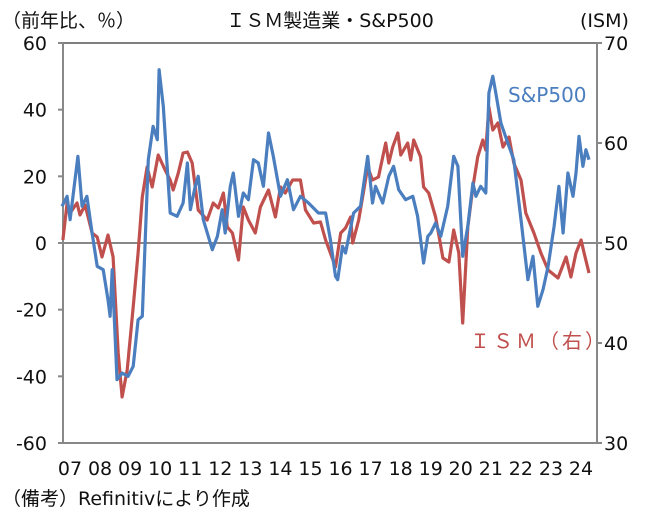 This screenshot has width=650, height=518. I want to click on x-tick-label: 10, so click(160, 469).